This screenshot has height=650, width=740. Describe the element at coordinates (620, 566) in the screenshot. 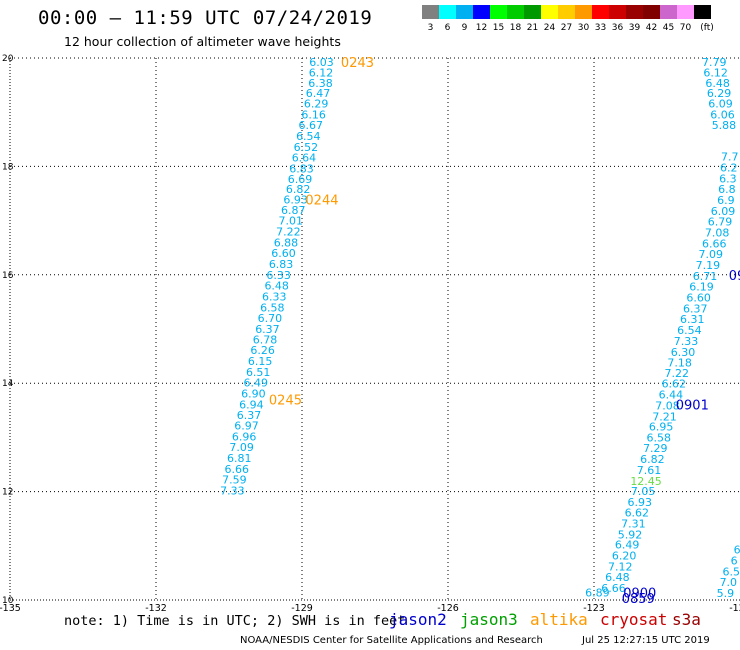

I see `wave-height-value: 7.12` at that location.